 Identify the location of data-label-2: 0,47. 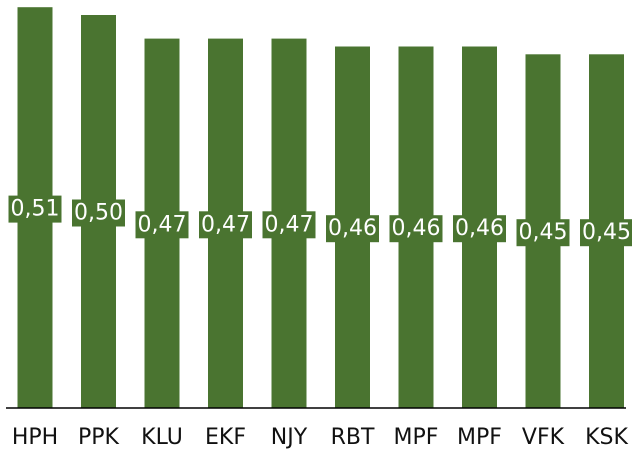
(162, 224).